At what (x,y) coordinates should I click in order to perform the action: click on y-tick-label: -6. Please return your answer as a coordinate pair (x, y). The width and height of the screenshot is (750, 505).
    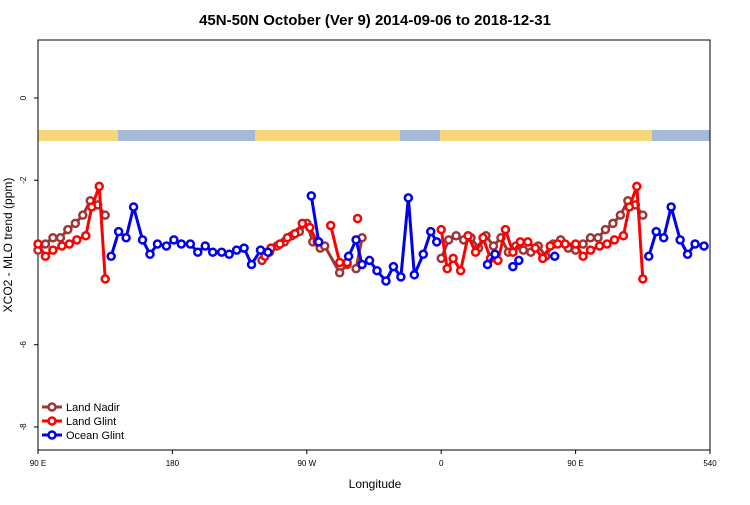
    Looking at the image, I should click on (23, 345).